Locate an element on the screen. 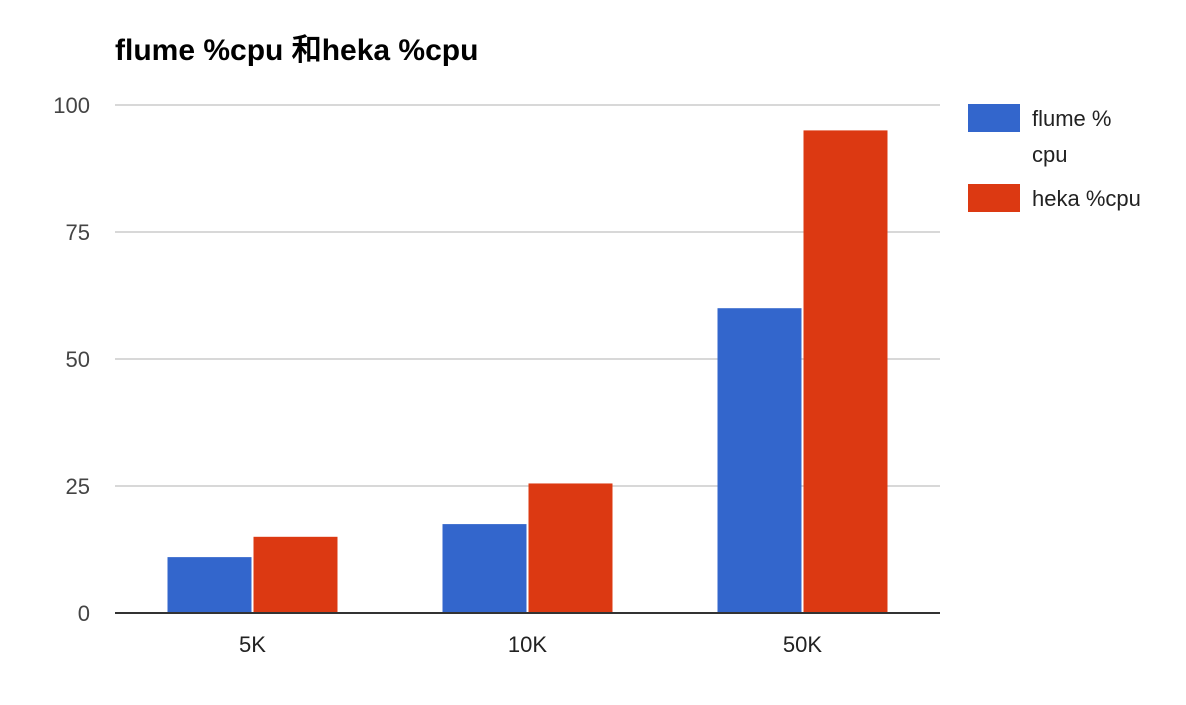  chart-title: flume %cpu 和heka %cpu is located at coordinates (296, 50).